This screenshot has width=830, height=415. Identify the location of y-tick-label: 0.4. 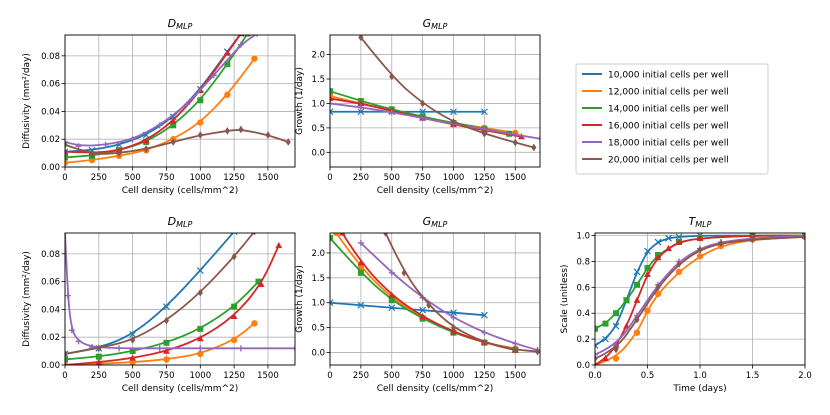
(583, 314).